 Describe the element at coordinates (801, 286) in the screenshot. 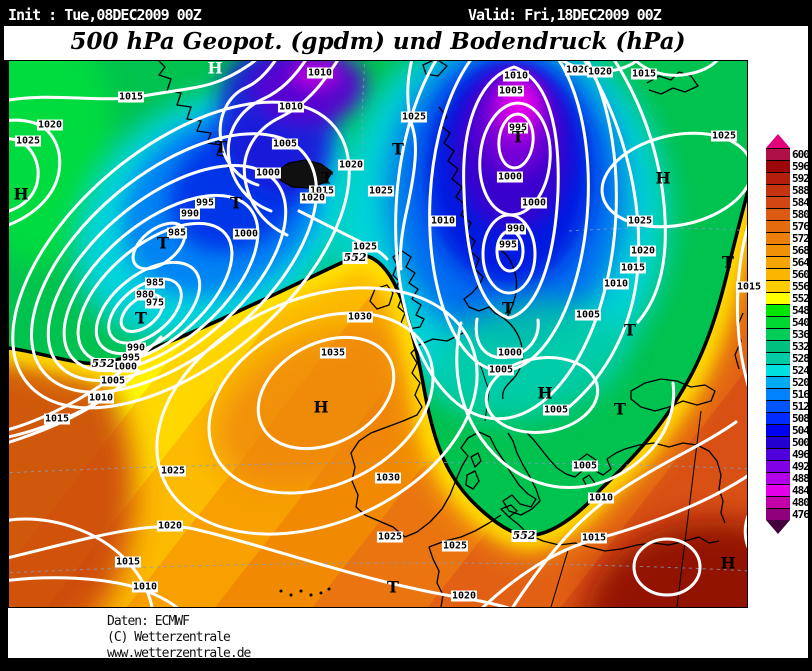

I see `colorbar-value-label: 556` at that location.